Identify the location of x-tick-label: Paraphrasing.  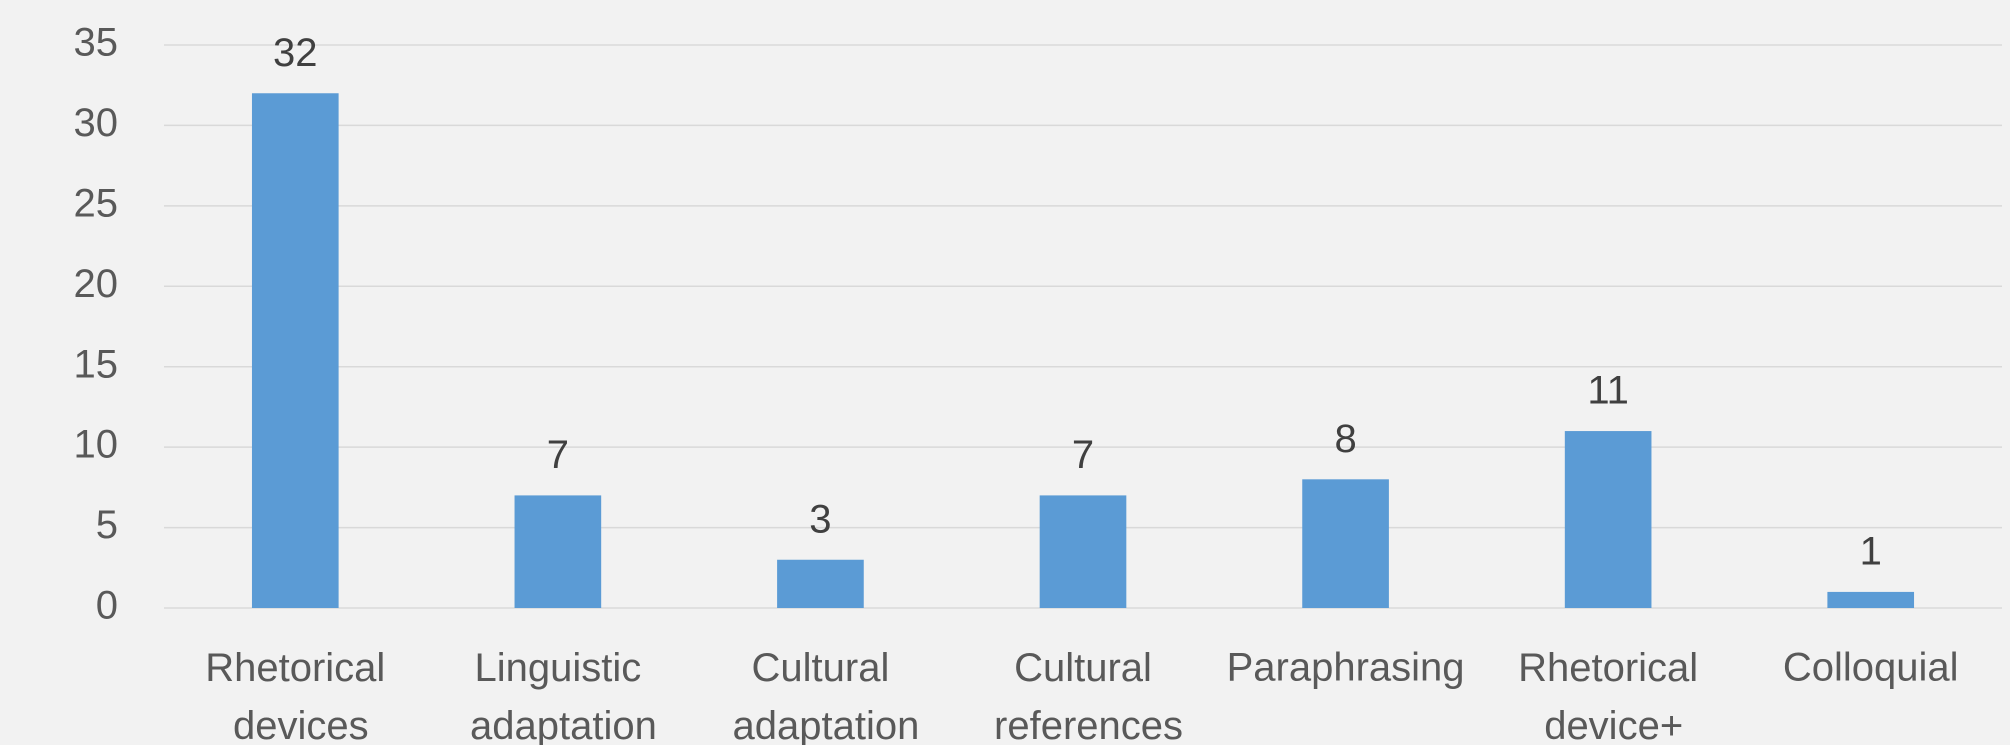
(1346, 668).